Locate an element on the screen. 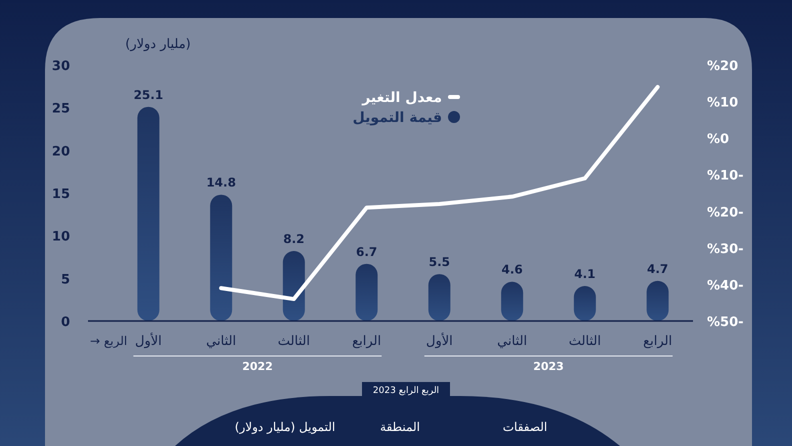 Image resolution: width=792 pixels, height=446 pixels. legend-label: معدل التغير is located at coordinates (401, 98).